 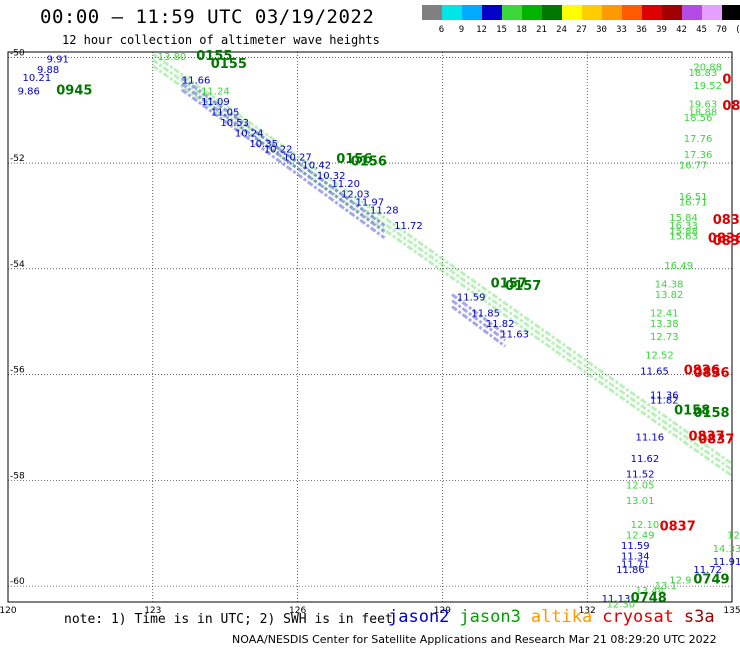 What do you see at coordinates (17, 582) in the screenshot?
I see `lat-tick-label: -60` at bounding box center [17, 582].